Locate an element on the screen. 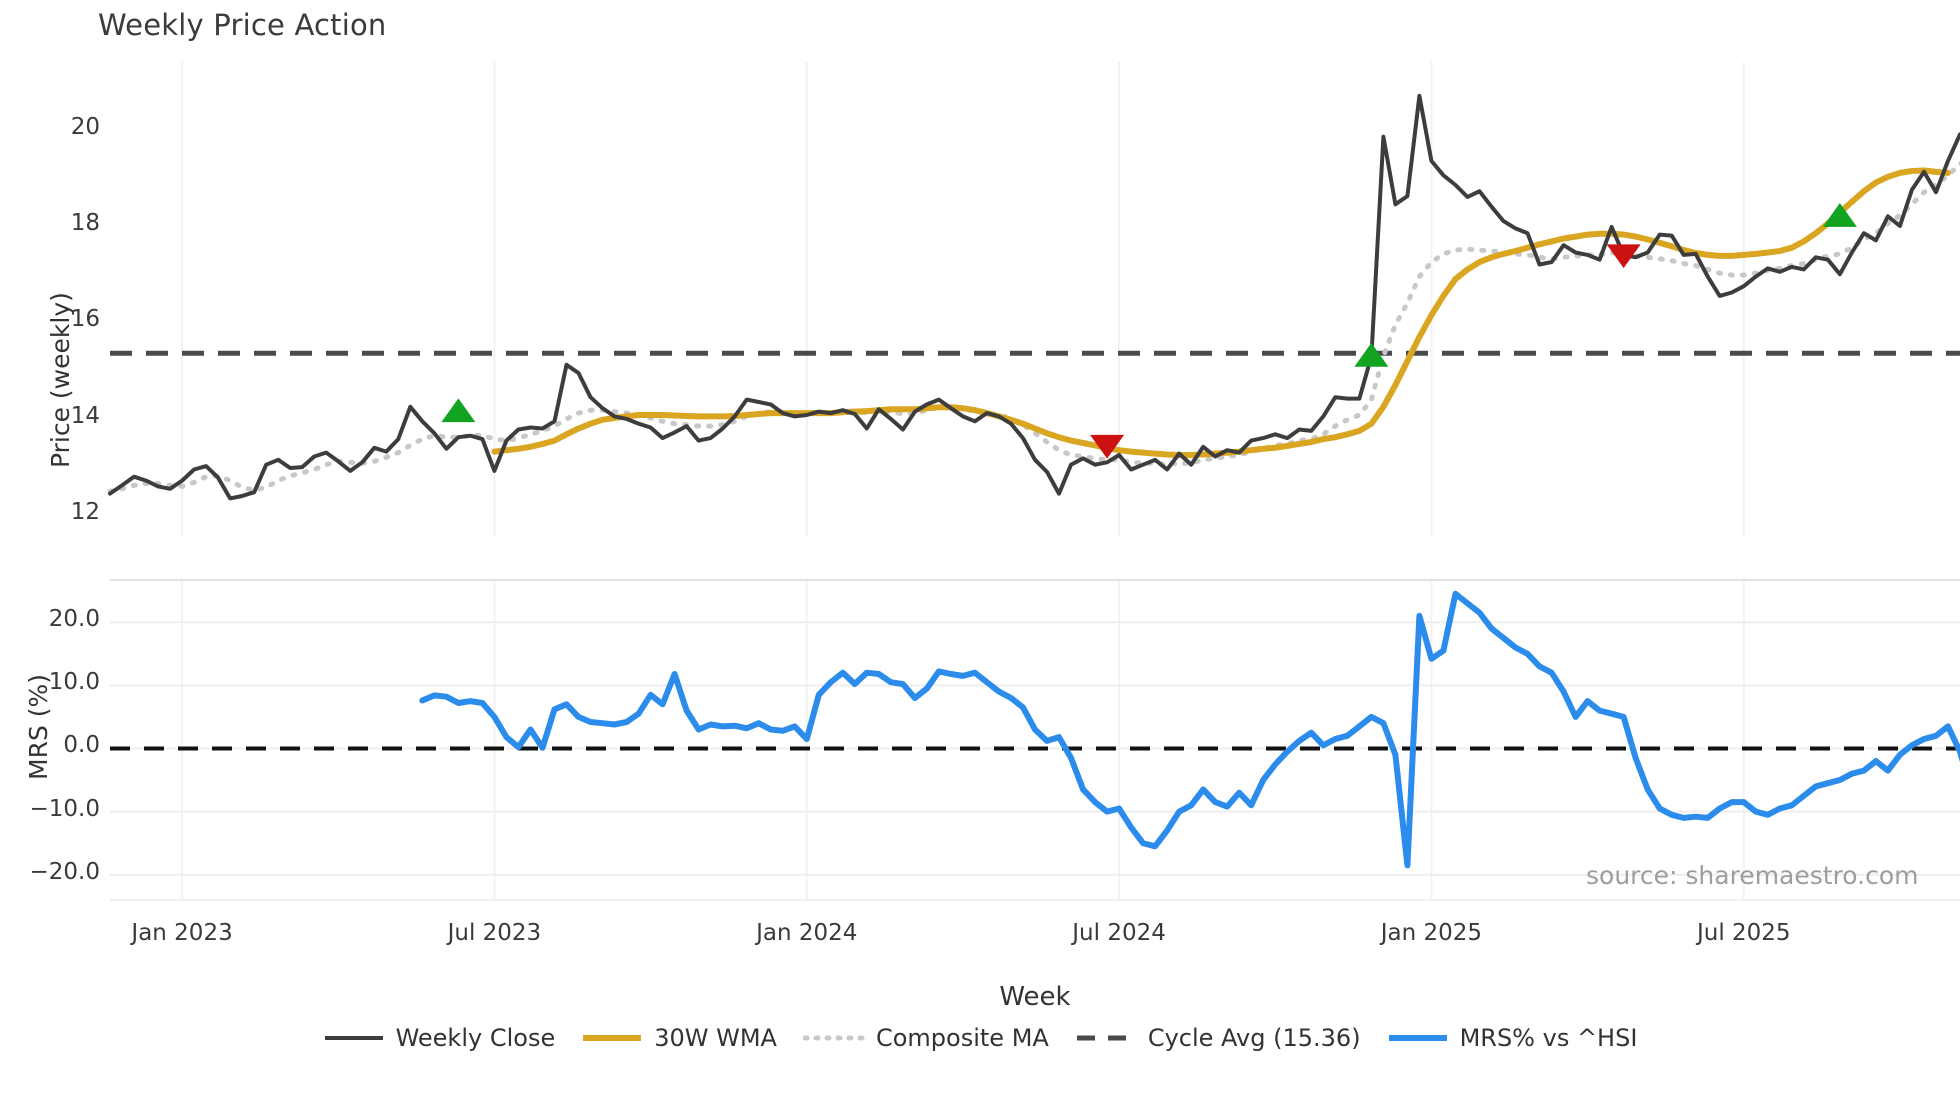 This screenshot has height=1102, width=1960. legend-item: Composite MA is located at coordinates (925, 1038).